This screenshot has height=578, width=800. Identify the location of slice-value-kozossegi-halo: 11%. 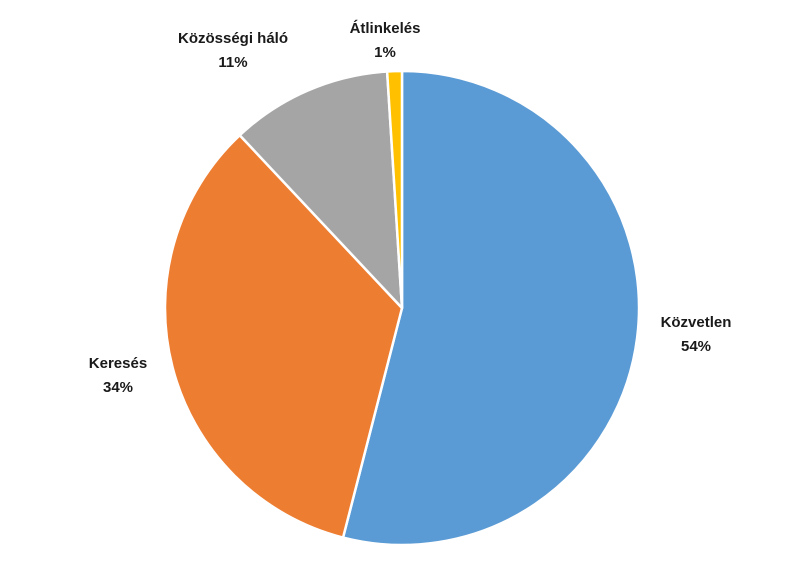
(232, 62).